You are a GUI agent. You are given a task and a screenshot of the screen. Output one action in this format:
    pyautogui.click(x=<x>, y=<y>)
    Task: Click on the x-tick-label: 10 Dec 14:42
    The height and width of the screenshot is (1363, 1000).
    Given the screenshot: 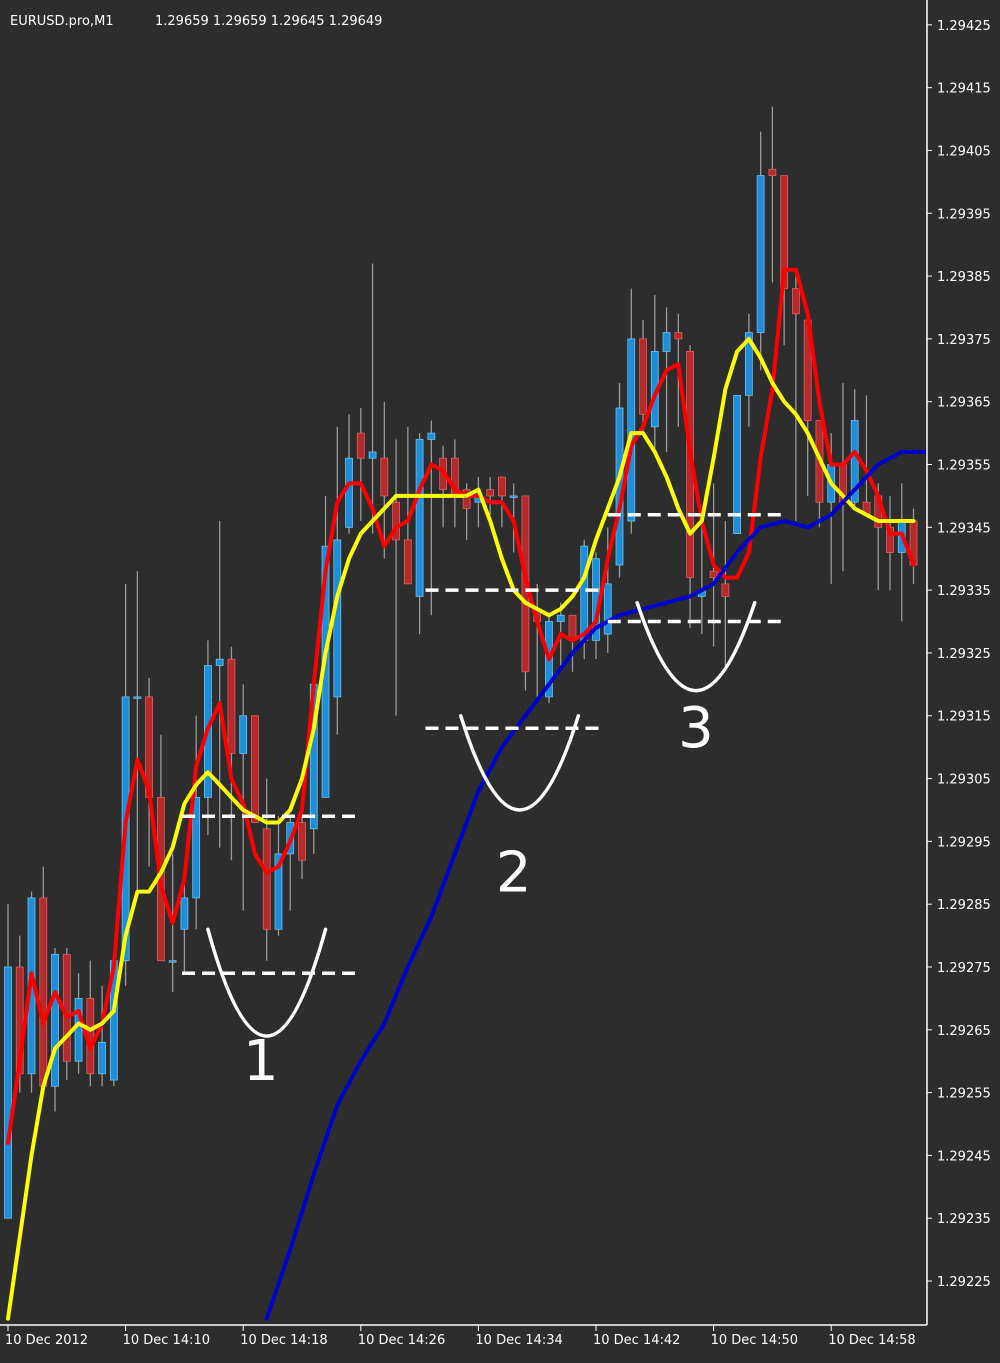 What is the action you would take?
    pyautogui.click(x=636, y=1340)
    